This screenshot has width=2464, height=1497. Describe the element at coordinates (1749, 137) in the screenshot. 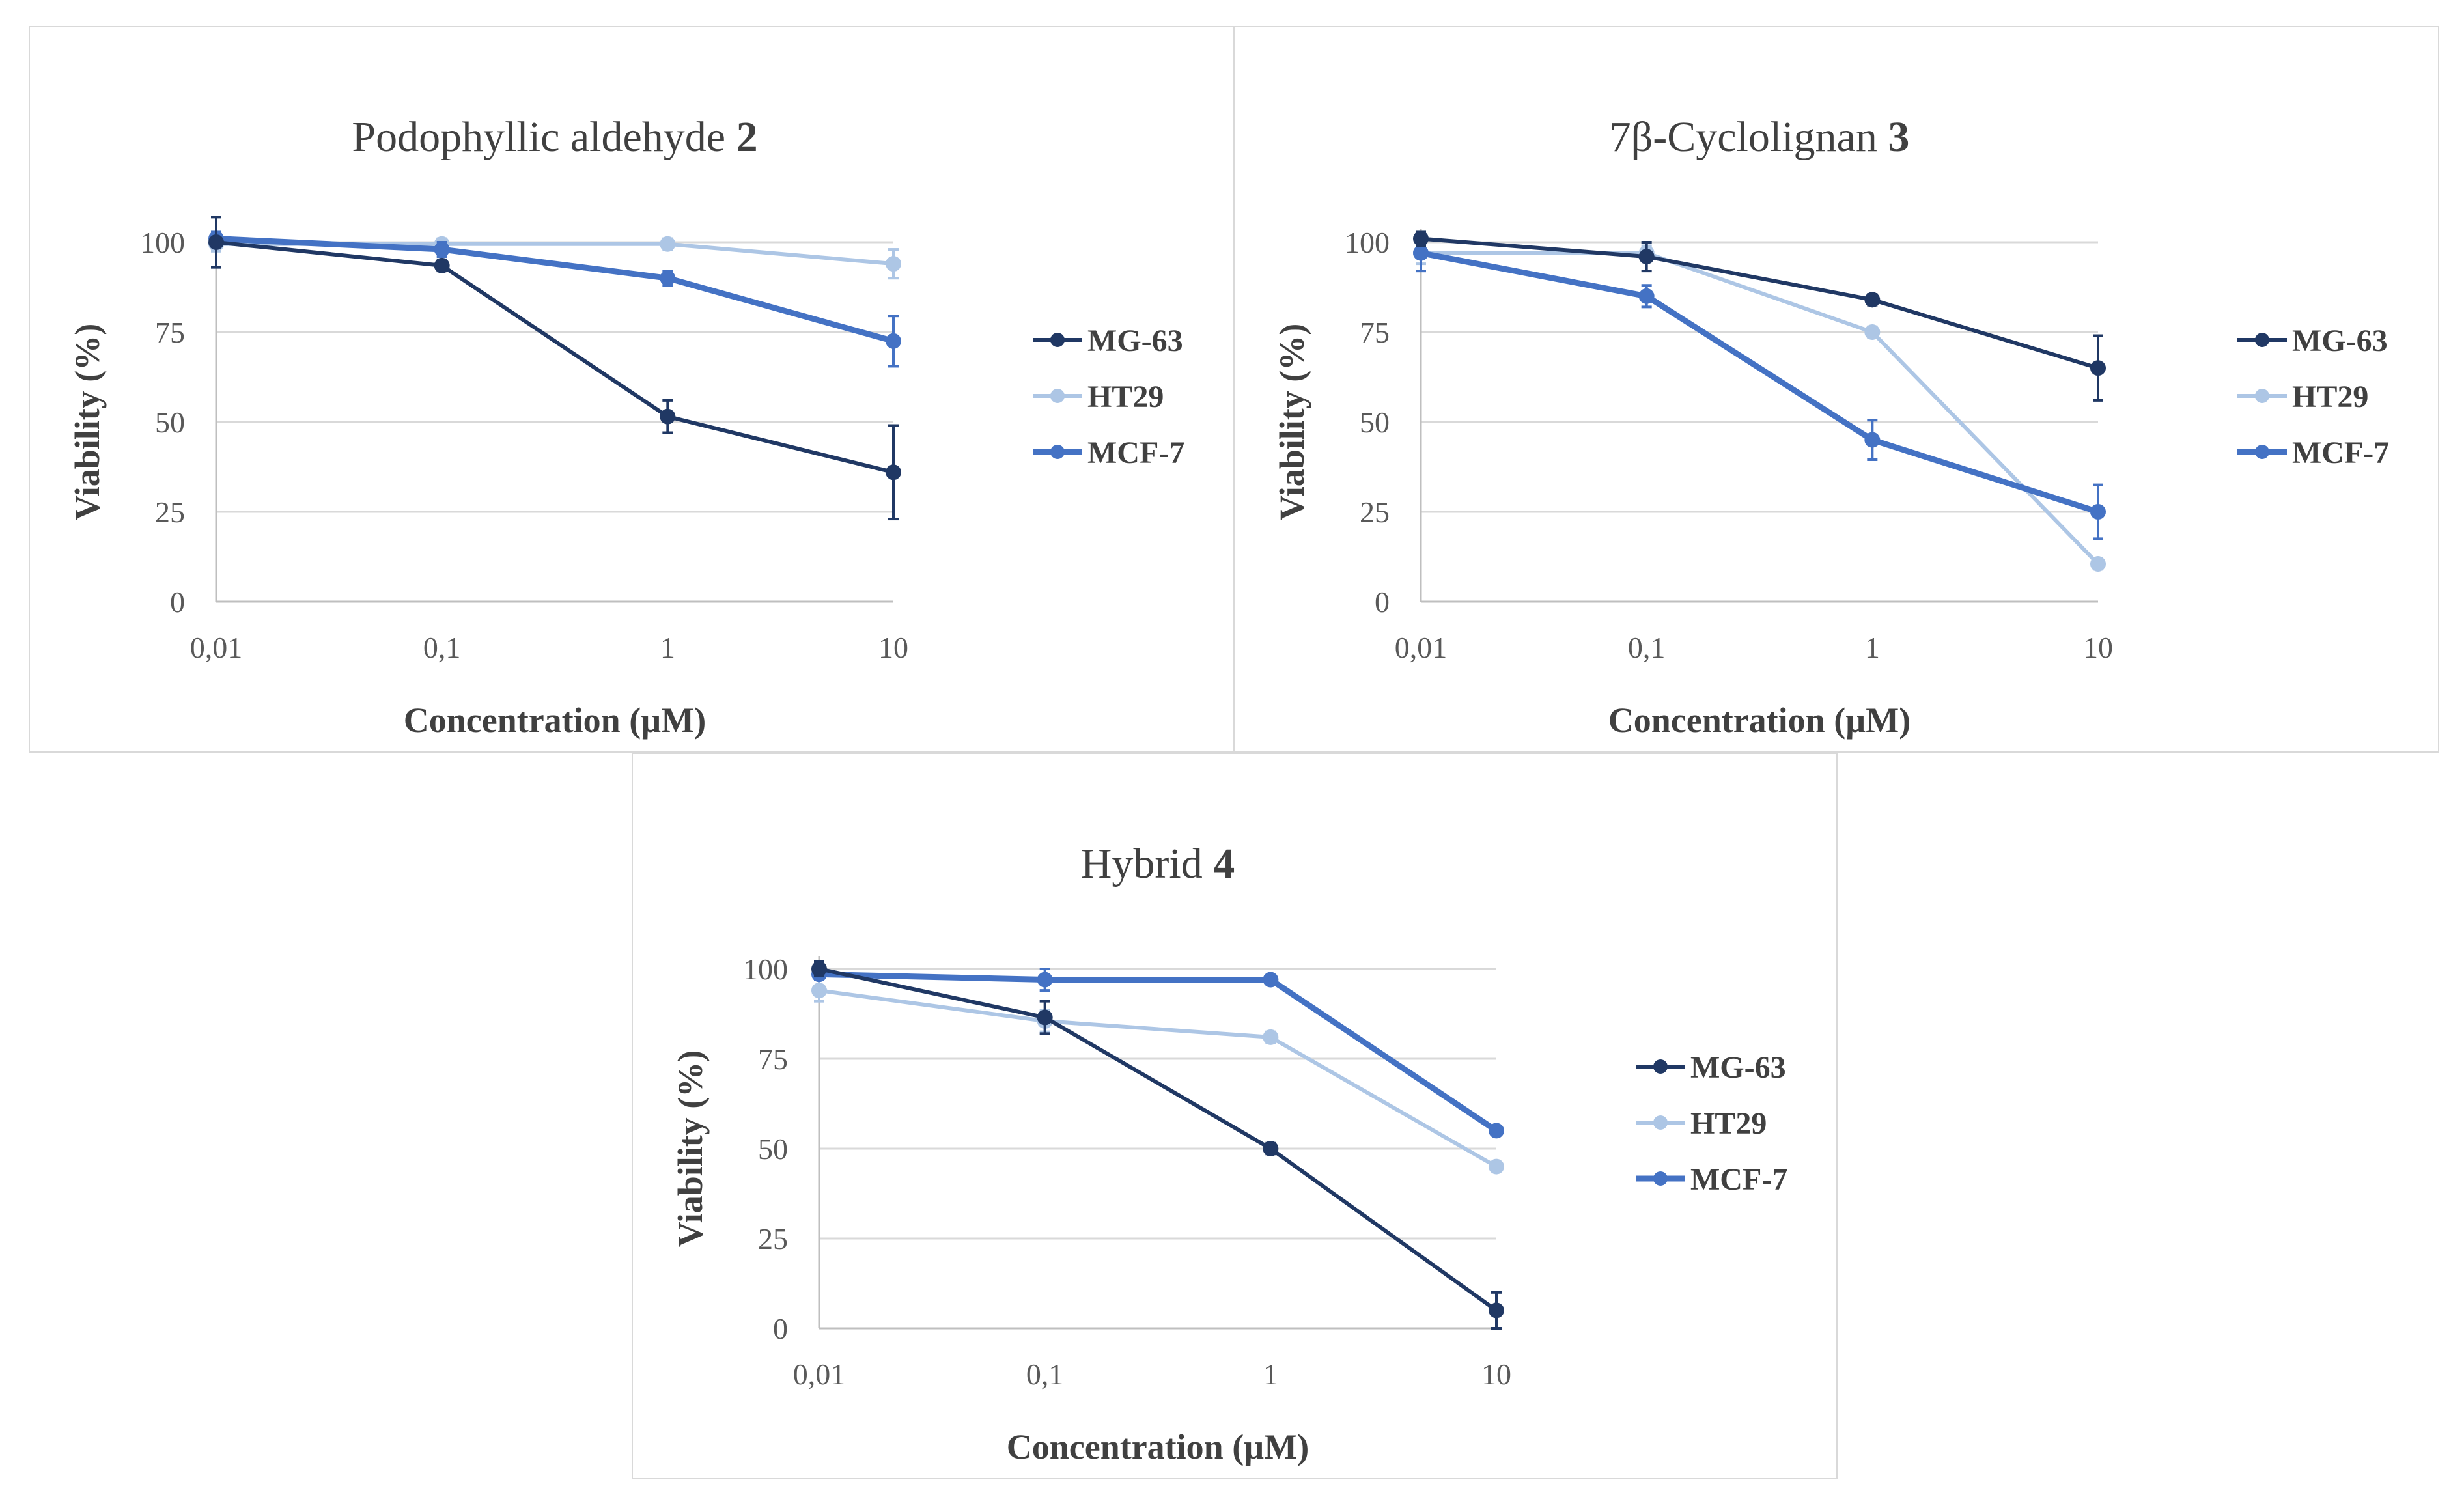

I see `chart-title-text: 7β-Cyclolignan` at that location.